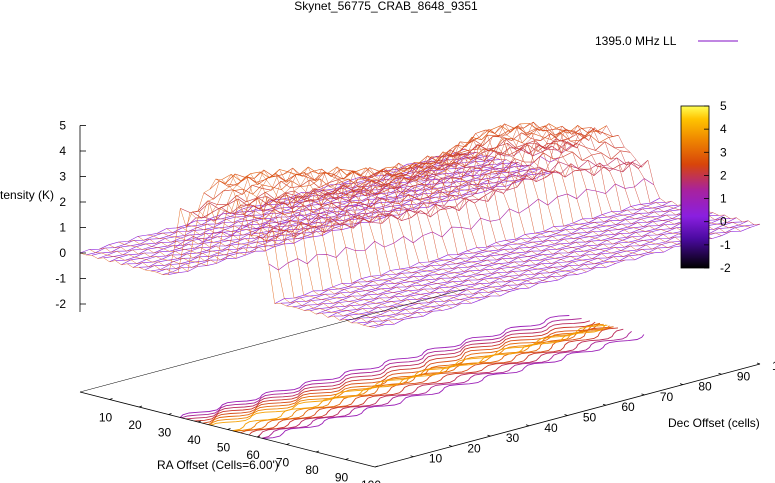 The width and height of the screenshot is (775, 483). What do you see at coordinates (636, 41) in the screenshot?
I see `legend-label: 1395.0 MHz LL` at bounding box center [636, 41].